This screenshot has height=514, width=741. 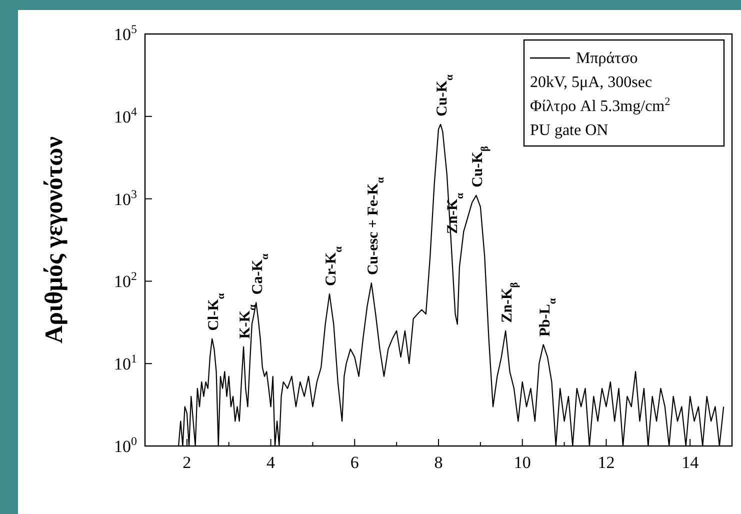 What do you see at coordinates (600, 105) in the screenshot?
I see `annotation: Φίλτρο Al 5.3mg/cm$^{2}$` at bounding box center [600, 105].